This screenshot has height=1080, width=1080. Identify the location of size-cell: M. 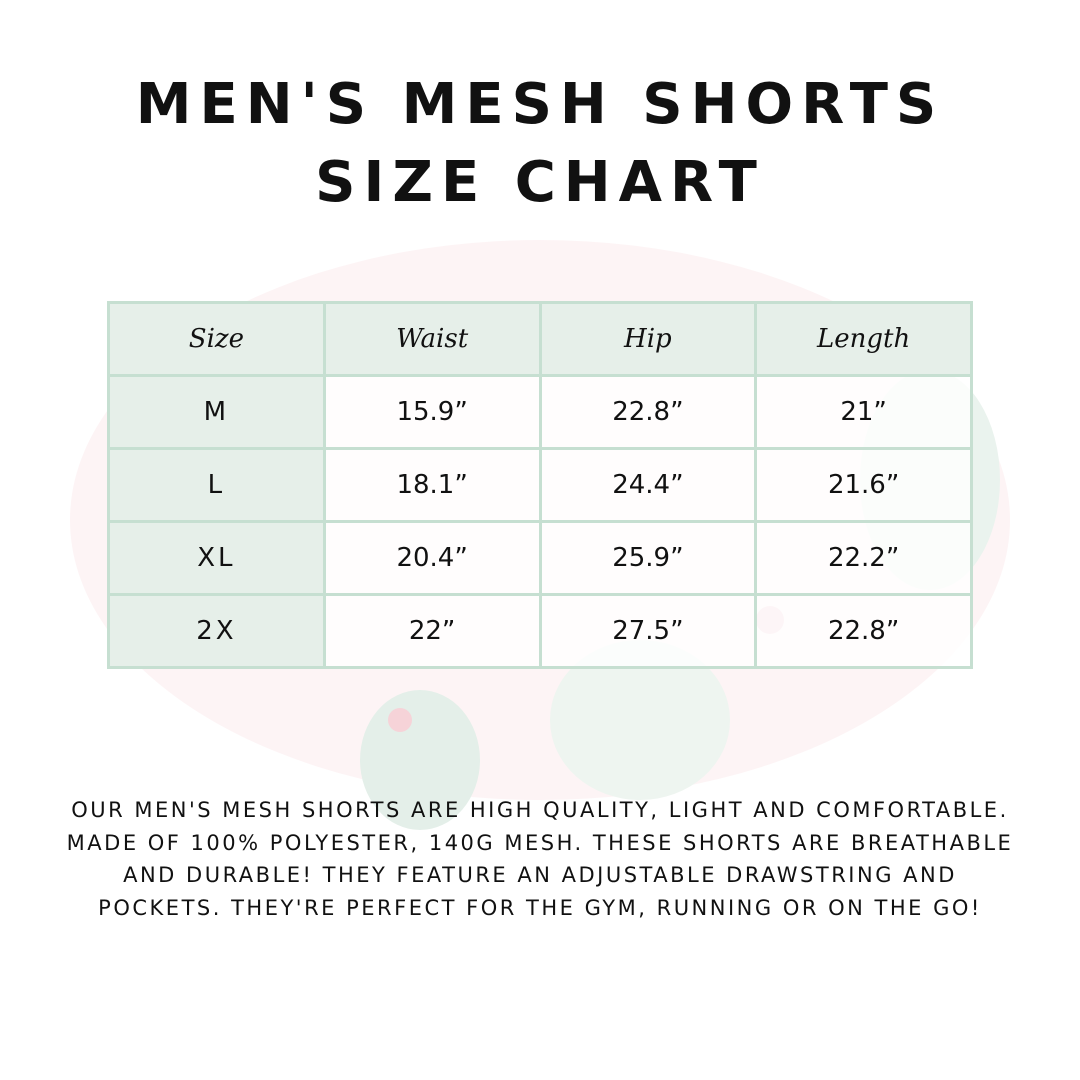
(216, 412).